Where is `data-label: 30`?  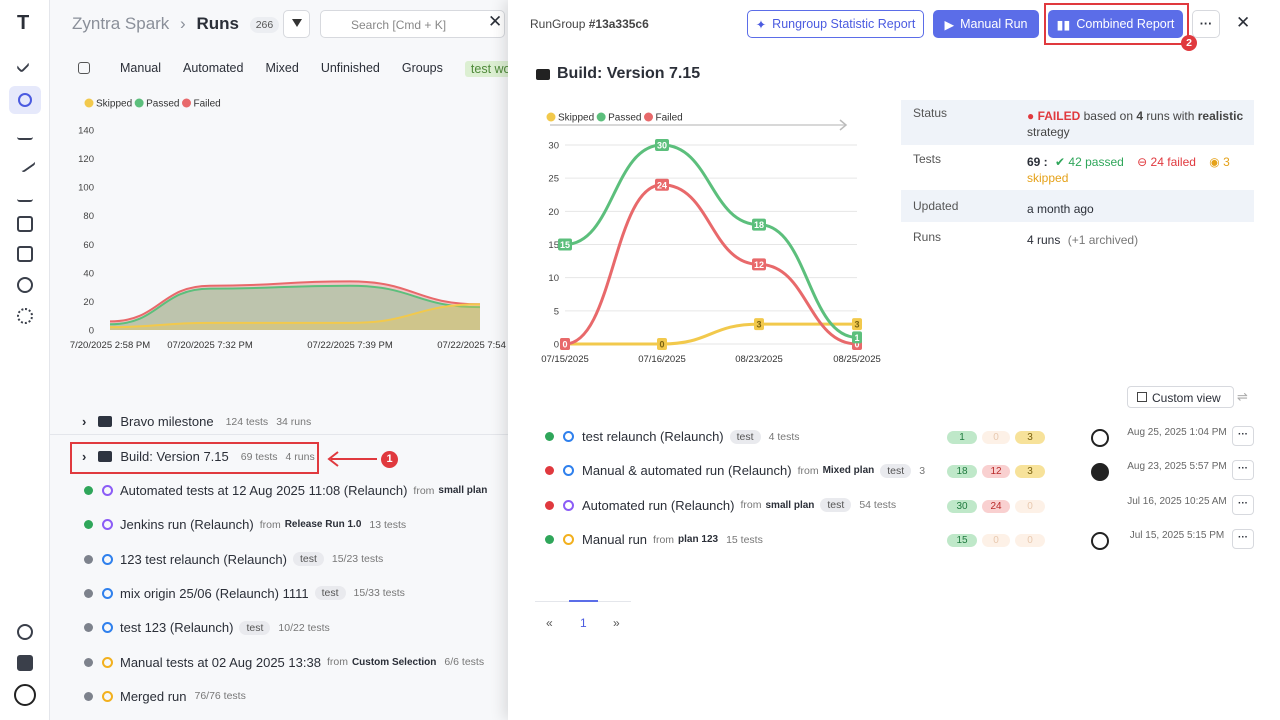 data-label: 30 is located at coordinates (662, 146).